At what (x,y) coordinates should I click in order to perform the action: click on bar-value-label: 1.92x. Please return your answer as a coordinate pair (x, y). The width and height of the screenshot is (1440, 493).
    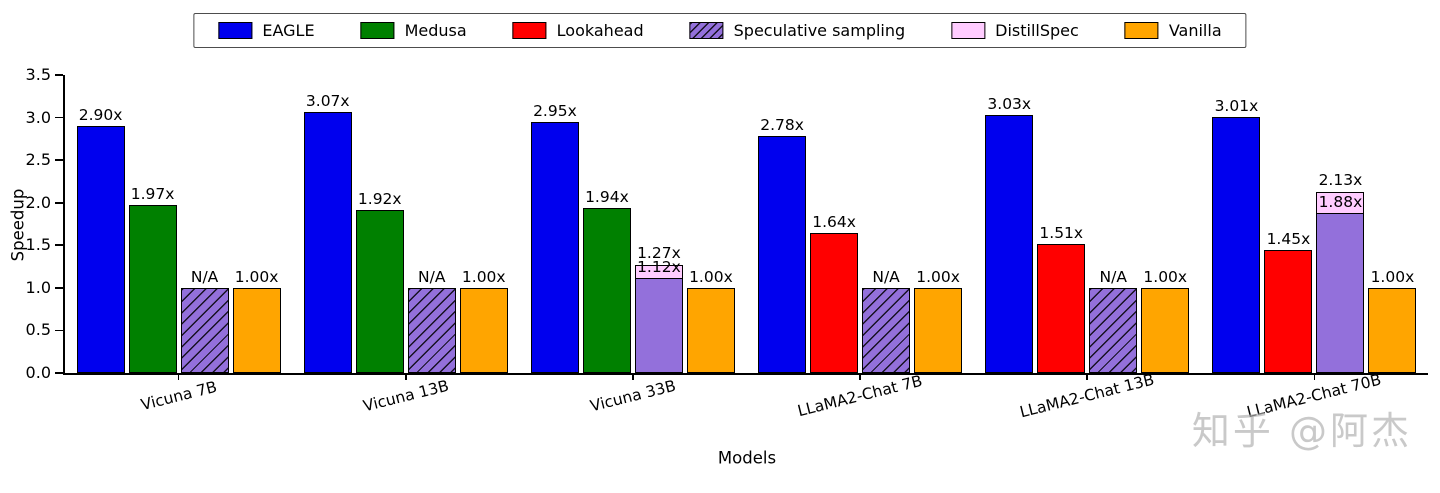
    Looking at the image, I should click on (379, 198).